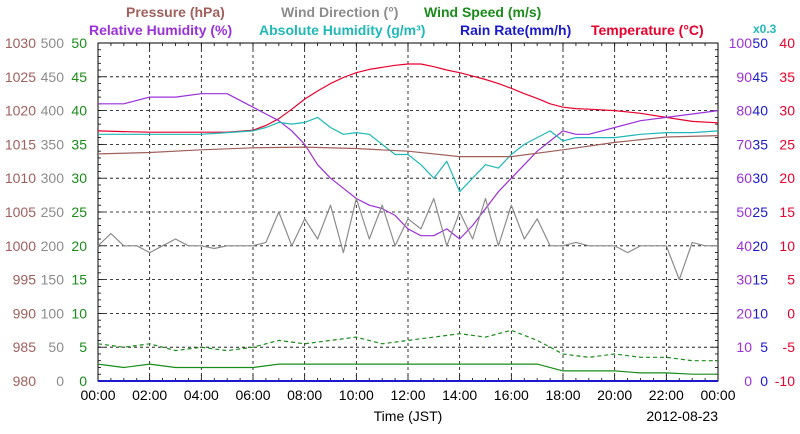 The image size is (800, 434). Describe the element at coordinates (79, 246) in the screenshot. I see `wind_speed-tick-label: 20` at that location.